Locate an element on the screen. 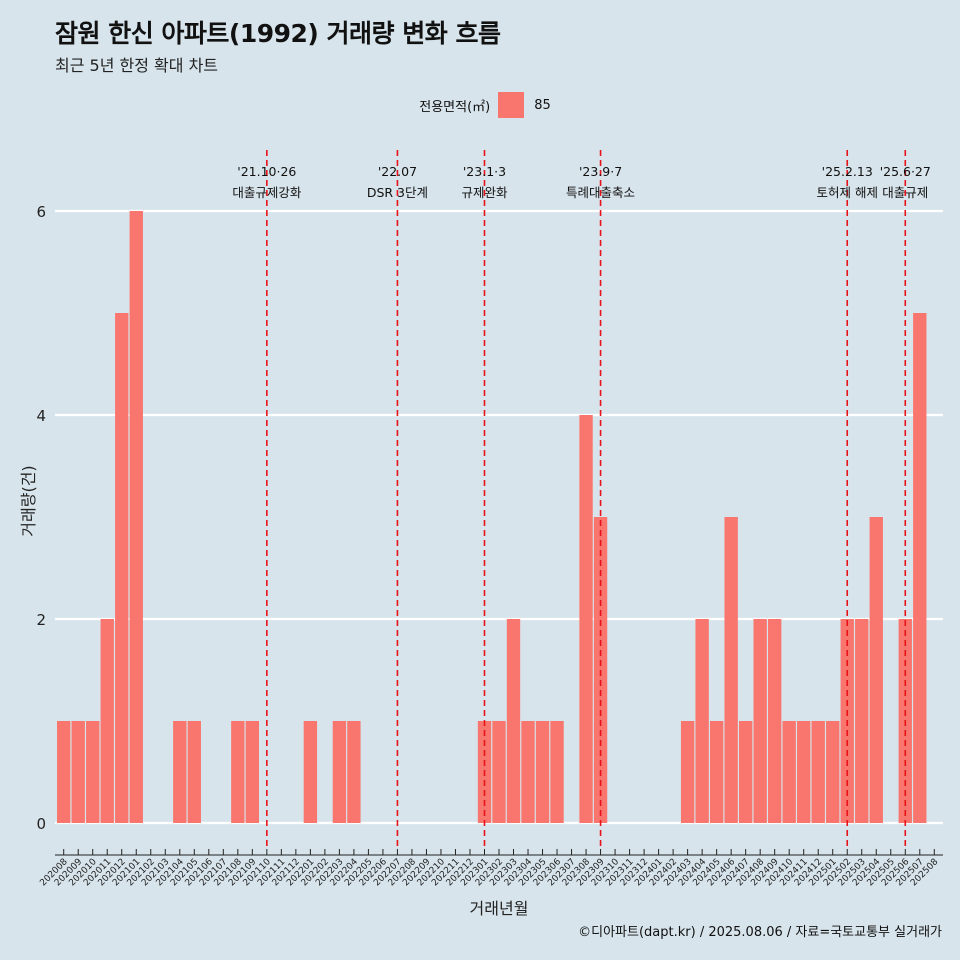  event-date-label: '23.9·7 is located at coordinates (600, 171).